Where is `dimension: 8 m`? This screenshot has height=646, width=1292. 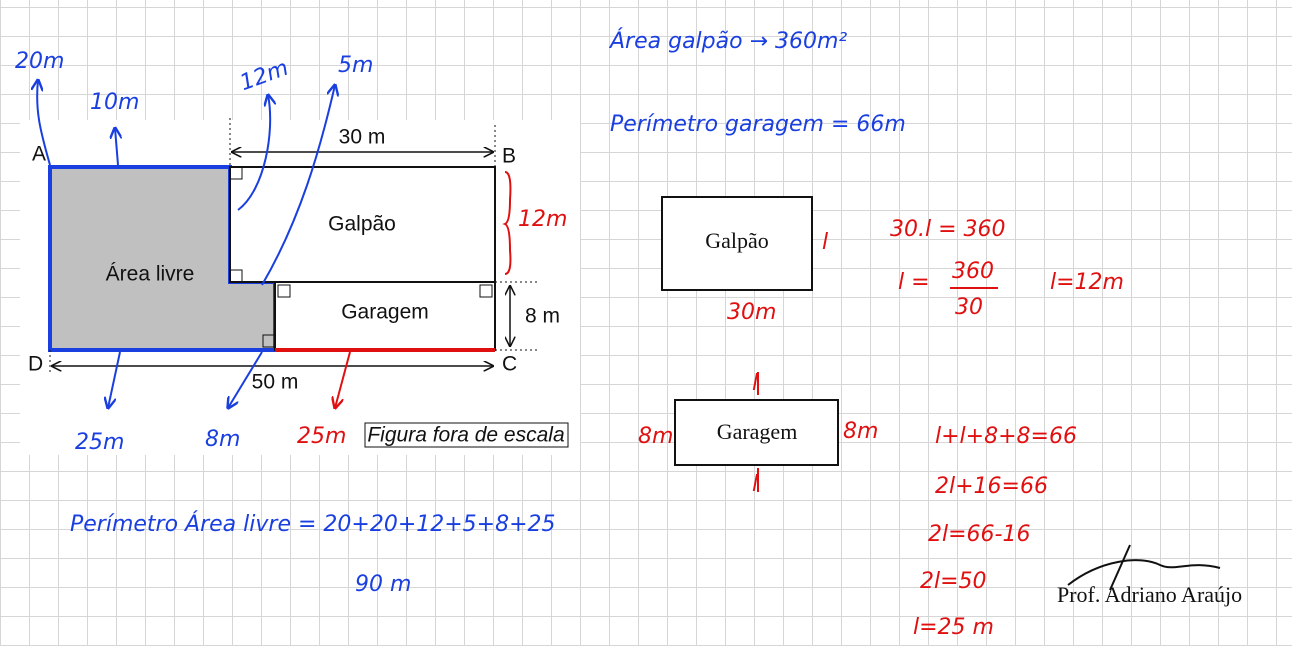 dimension: 8 m is located at coordinates (542, 316).